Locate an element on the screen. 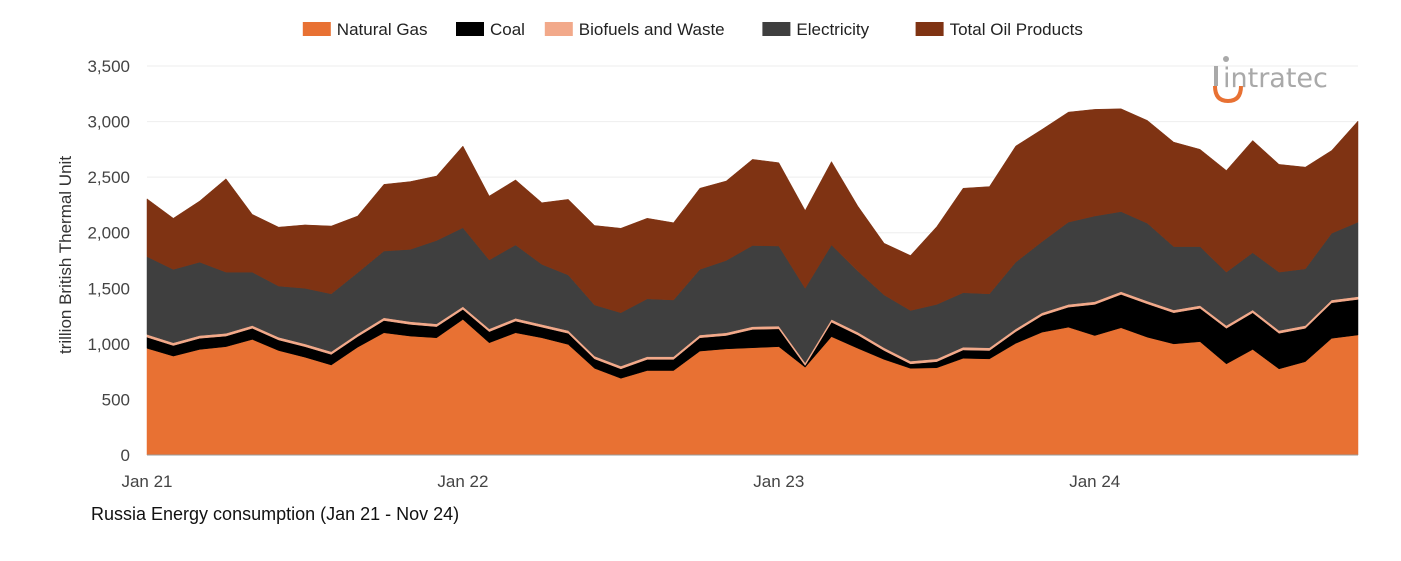 The width and height of the screenshot is (1401, 561). legend-swatch-natural-gas is located at coordinates (316, 29).